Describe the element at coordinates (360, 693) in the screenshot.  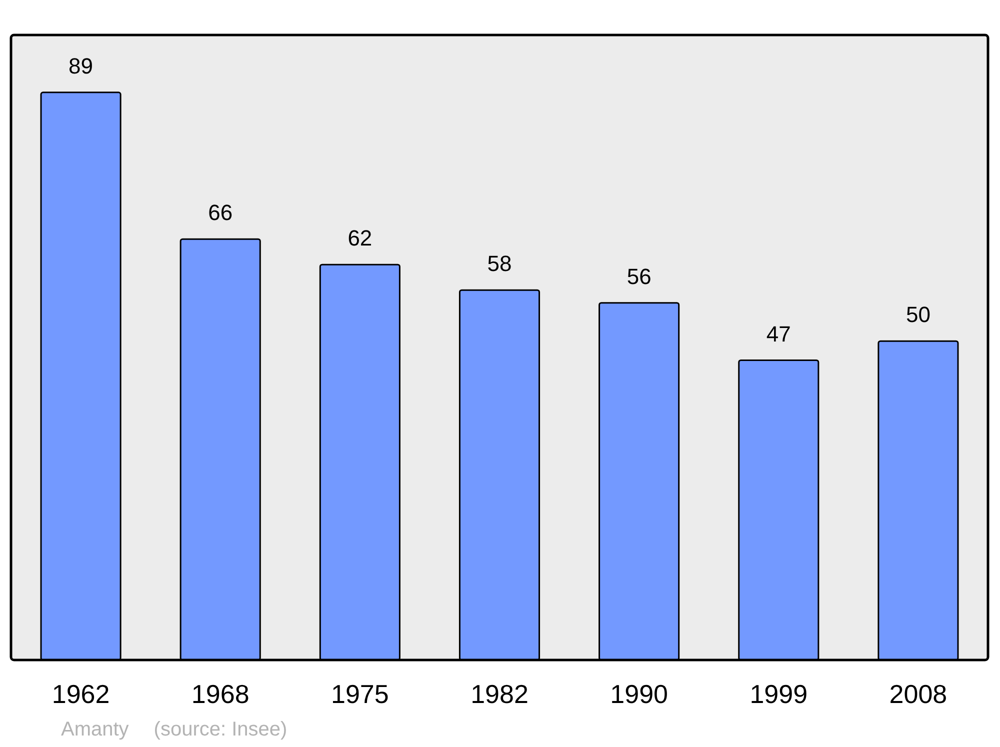
I see `x-tick-label: 1975` at that location.